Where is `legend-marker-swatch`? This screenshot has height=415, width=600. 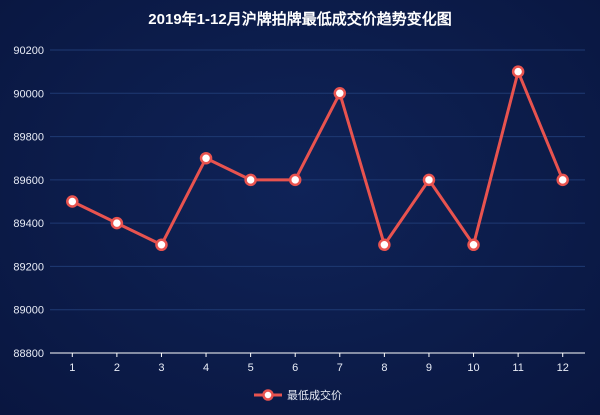
legend-marker-swatch is located at coordinates (268, 395).